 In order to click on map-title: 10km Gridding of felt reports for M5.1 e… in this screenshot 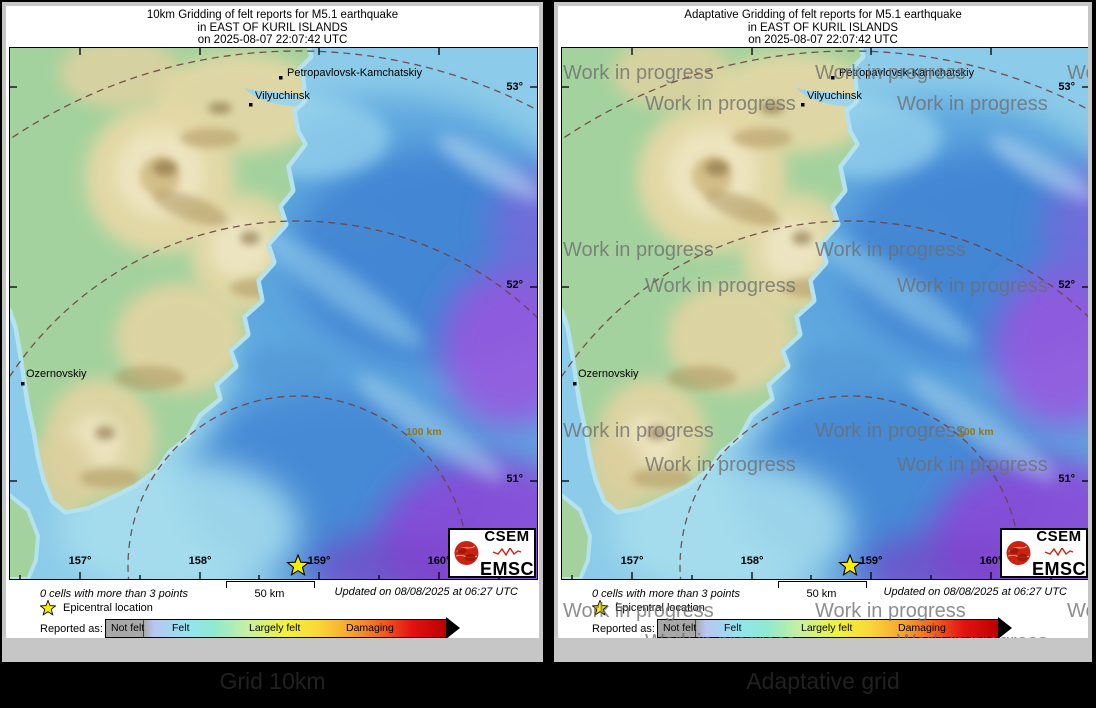, I will do `click(272, 28)`.